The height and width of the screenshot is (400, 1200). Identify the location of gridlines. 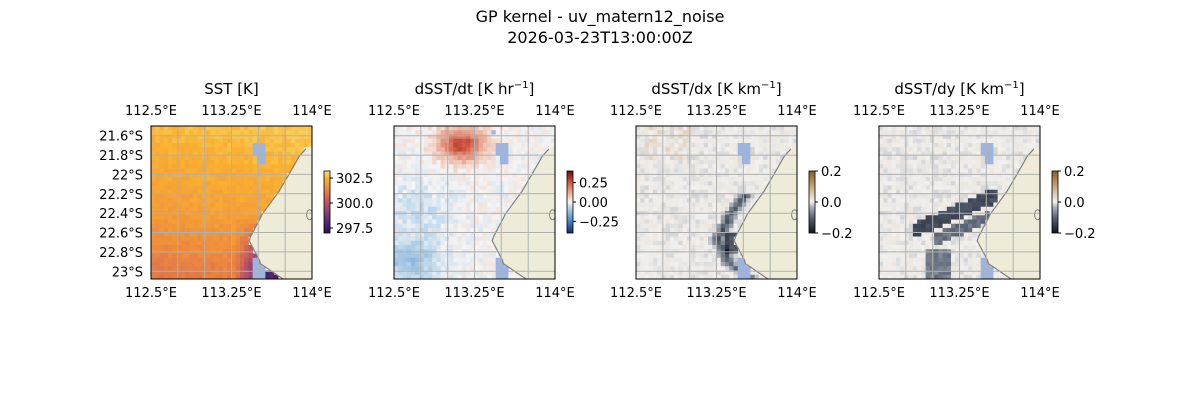
(959, 202).